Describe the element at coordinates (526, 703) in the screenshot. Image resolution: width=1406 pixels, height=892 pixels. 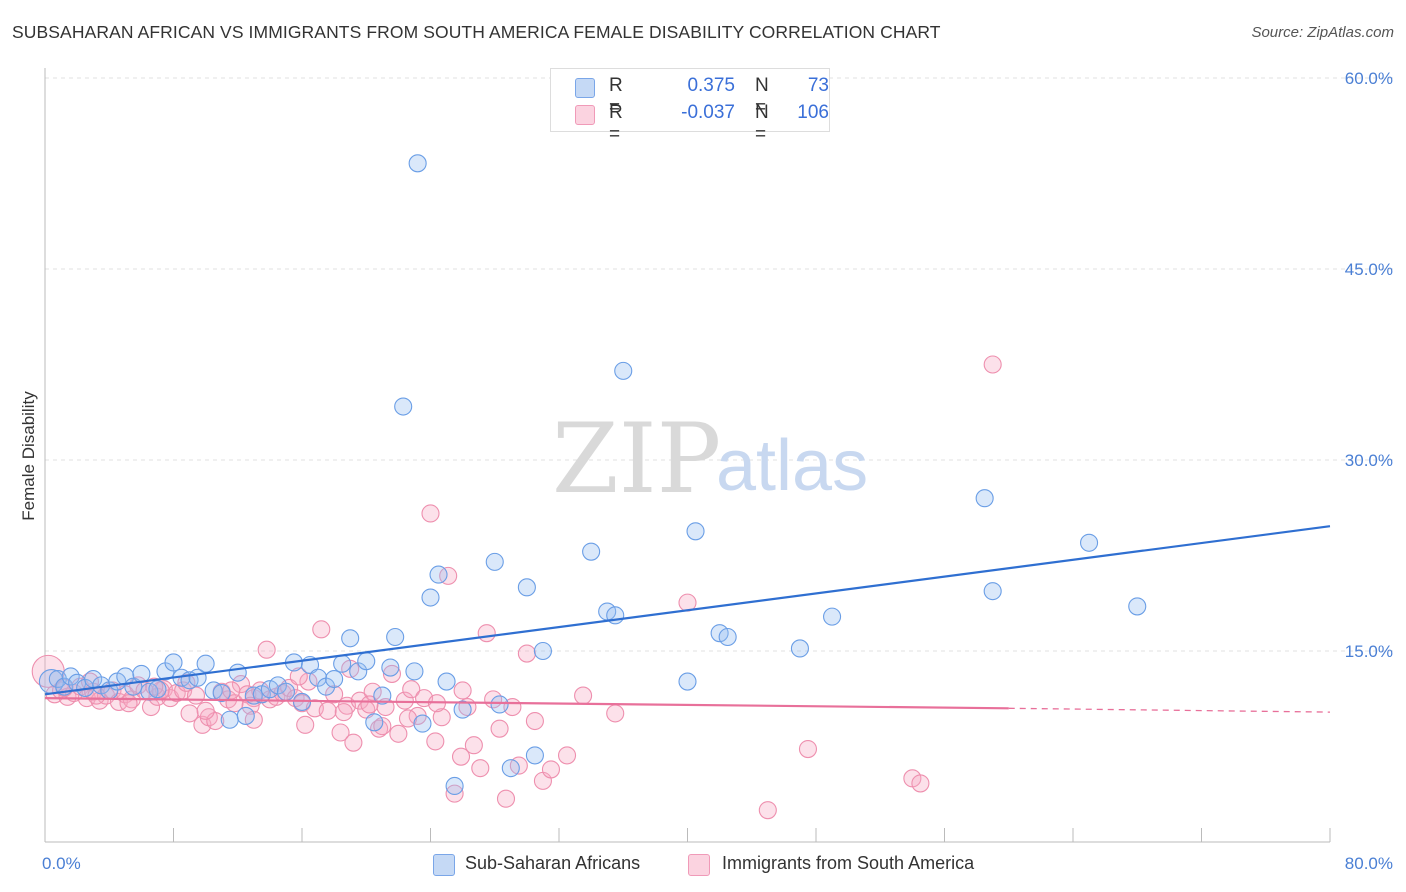
I see `trend-line-south-america` at that location.